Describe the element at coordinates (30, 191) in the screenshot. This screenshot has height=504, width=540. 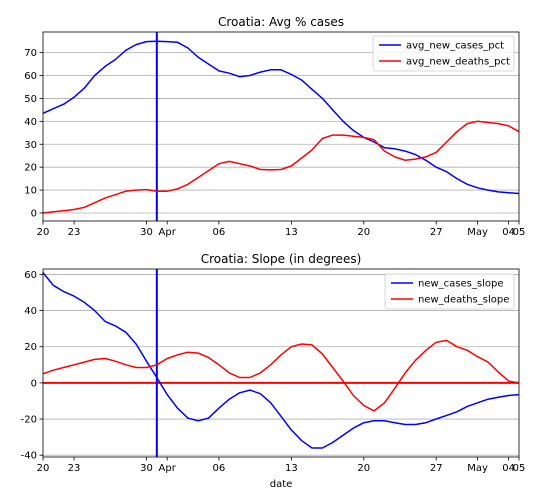
I see `y-tick-label: 10` at that location.